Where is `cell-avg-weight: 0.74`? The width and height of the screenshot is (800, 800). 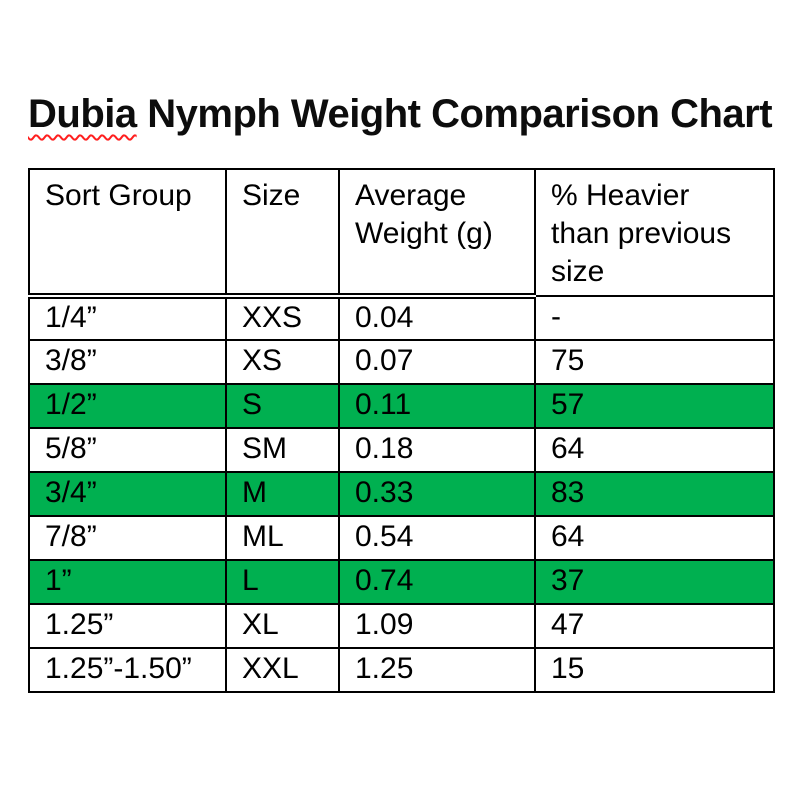
cell-avg-weight: 0.74 is located at coordinates (437, 582).